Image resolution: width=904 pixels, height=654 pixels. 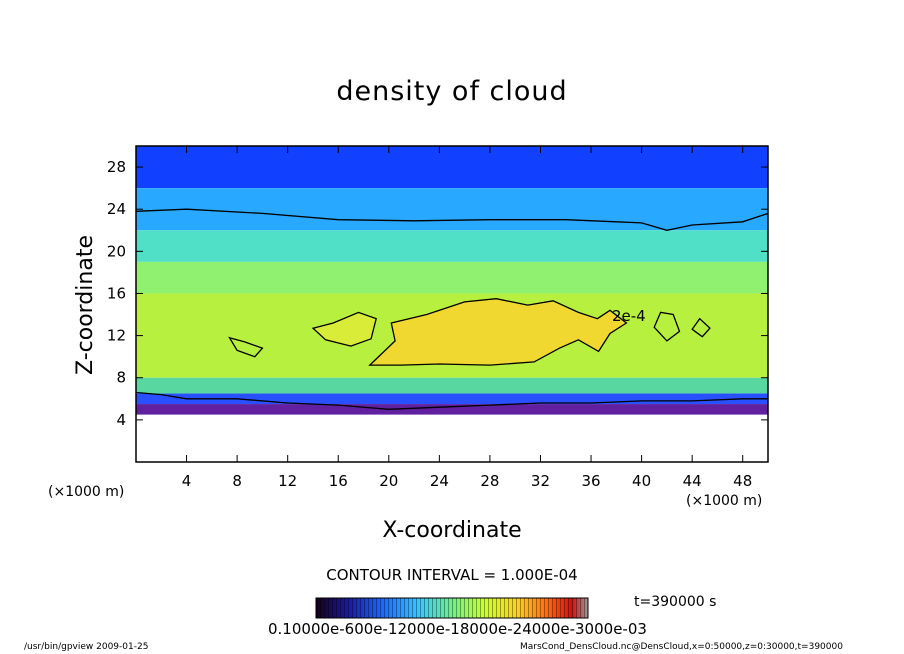 What do you see at coordinates (439, 481) in the screenshot?
I see `x-tick-label-24: 24` at bounding box center [439, 481].